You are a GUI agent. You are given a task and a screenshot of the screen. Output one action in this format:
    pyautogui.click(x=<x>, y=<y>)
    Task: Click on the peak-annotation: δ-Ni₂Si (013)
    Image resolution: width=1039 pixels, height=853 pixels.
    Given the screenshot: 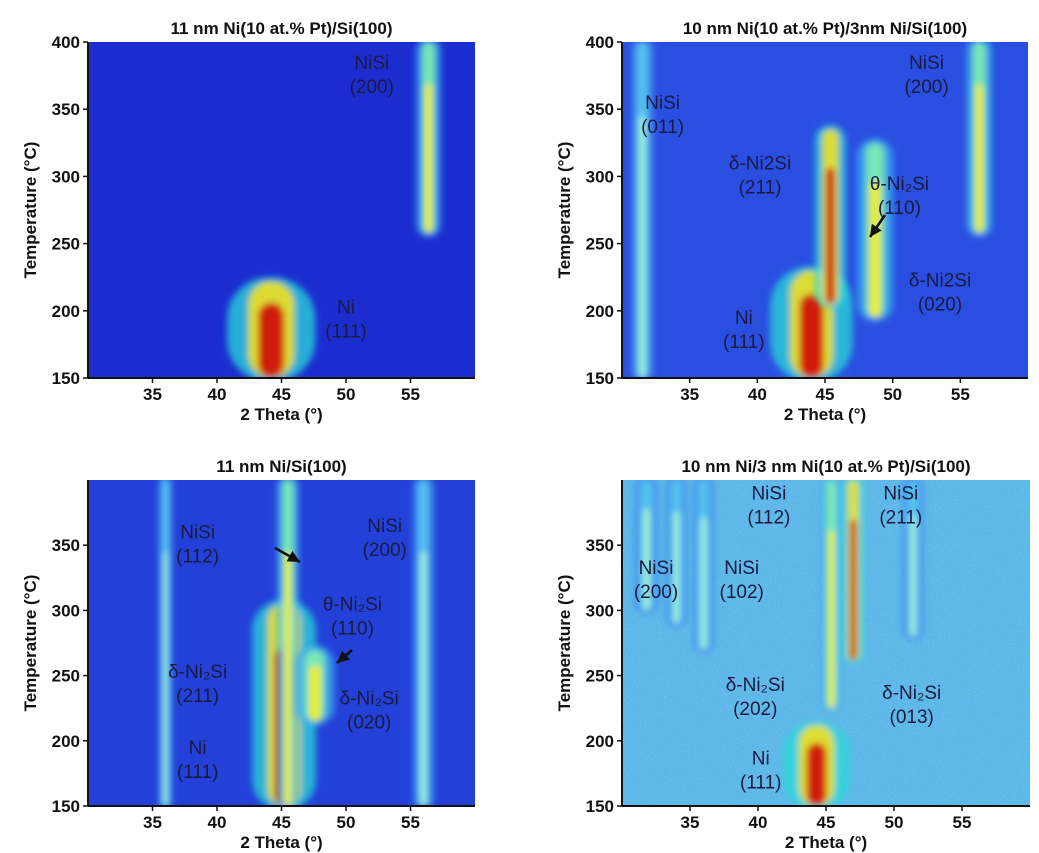 What is the action you would take?
    pyautogui.click(x=911, y=705)
    